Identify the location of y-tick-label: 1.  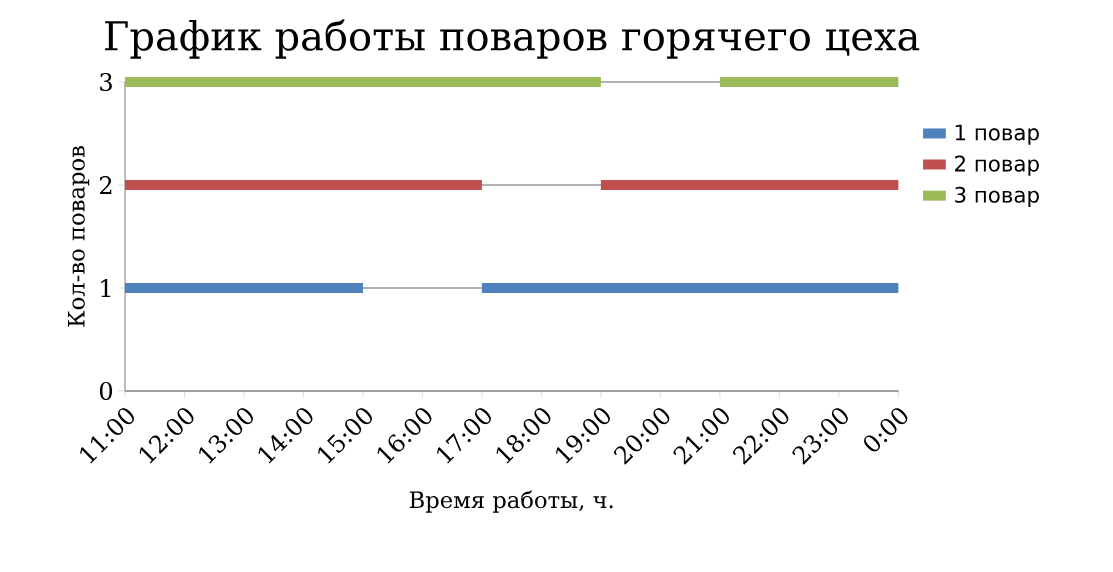
(106, 288).